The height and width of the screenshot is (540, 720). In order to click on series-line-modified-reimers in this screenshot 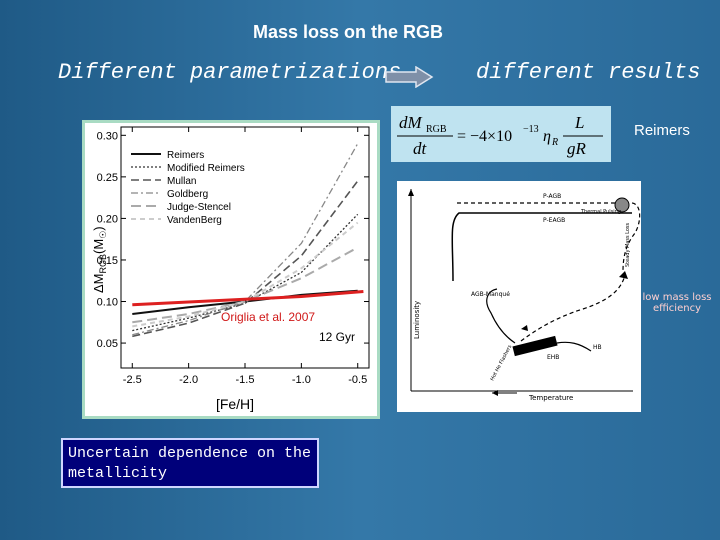, I will do `click(245, 272)`.